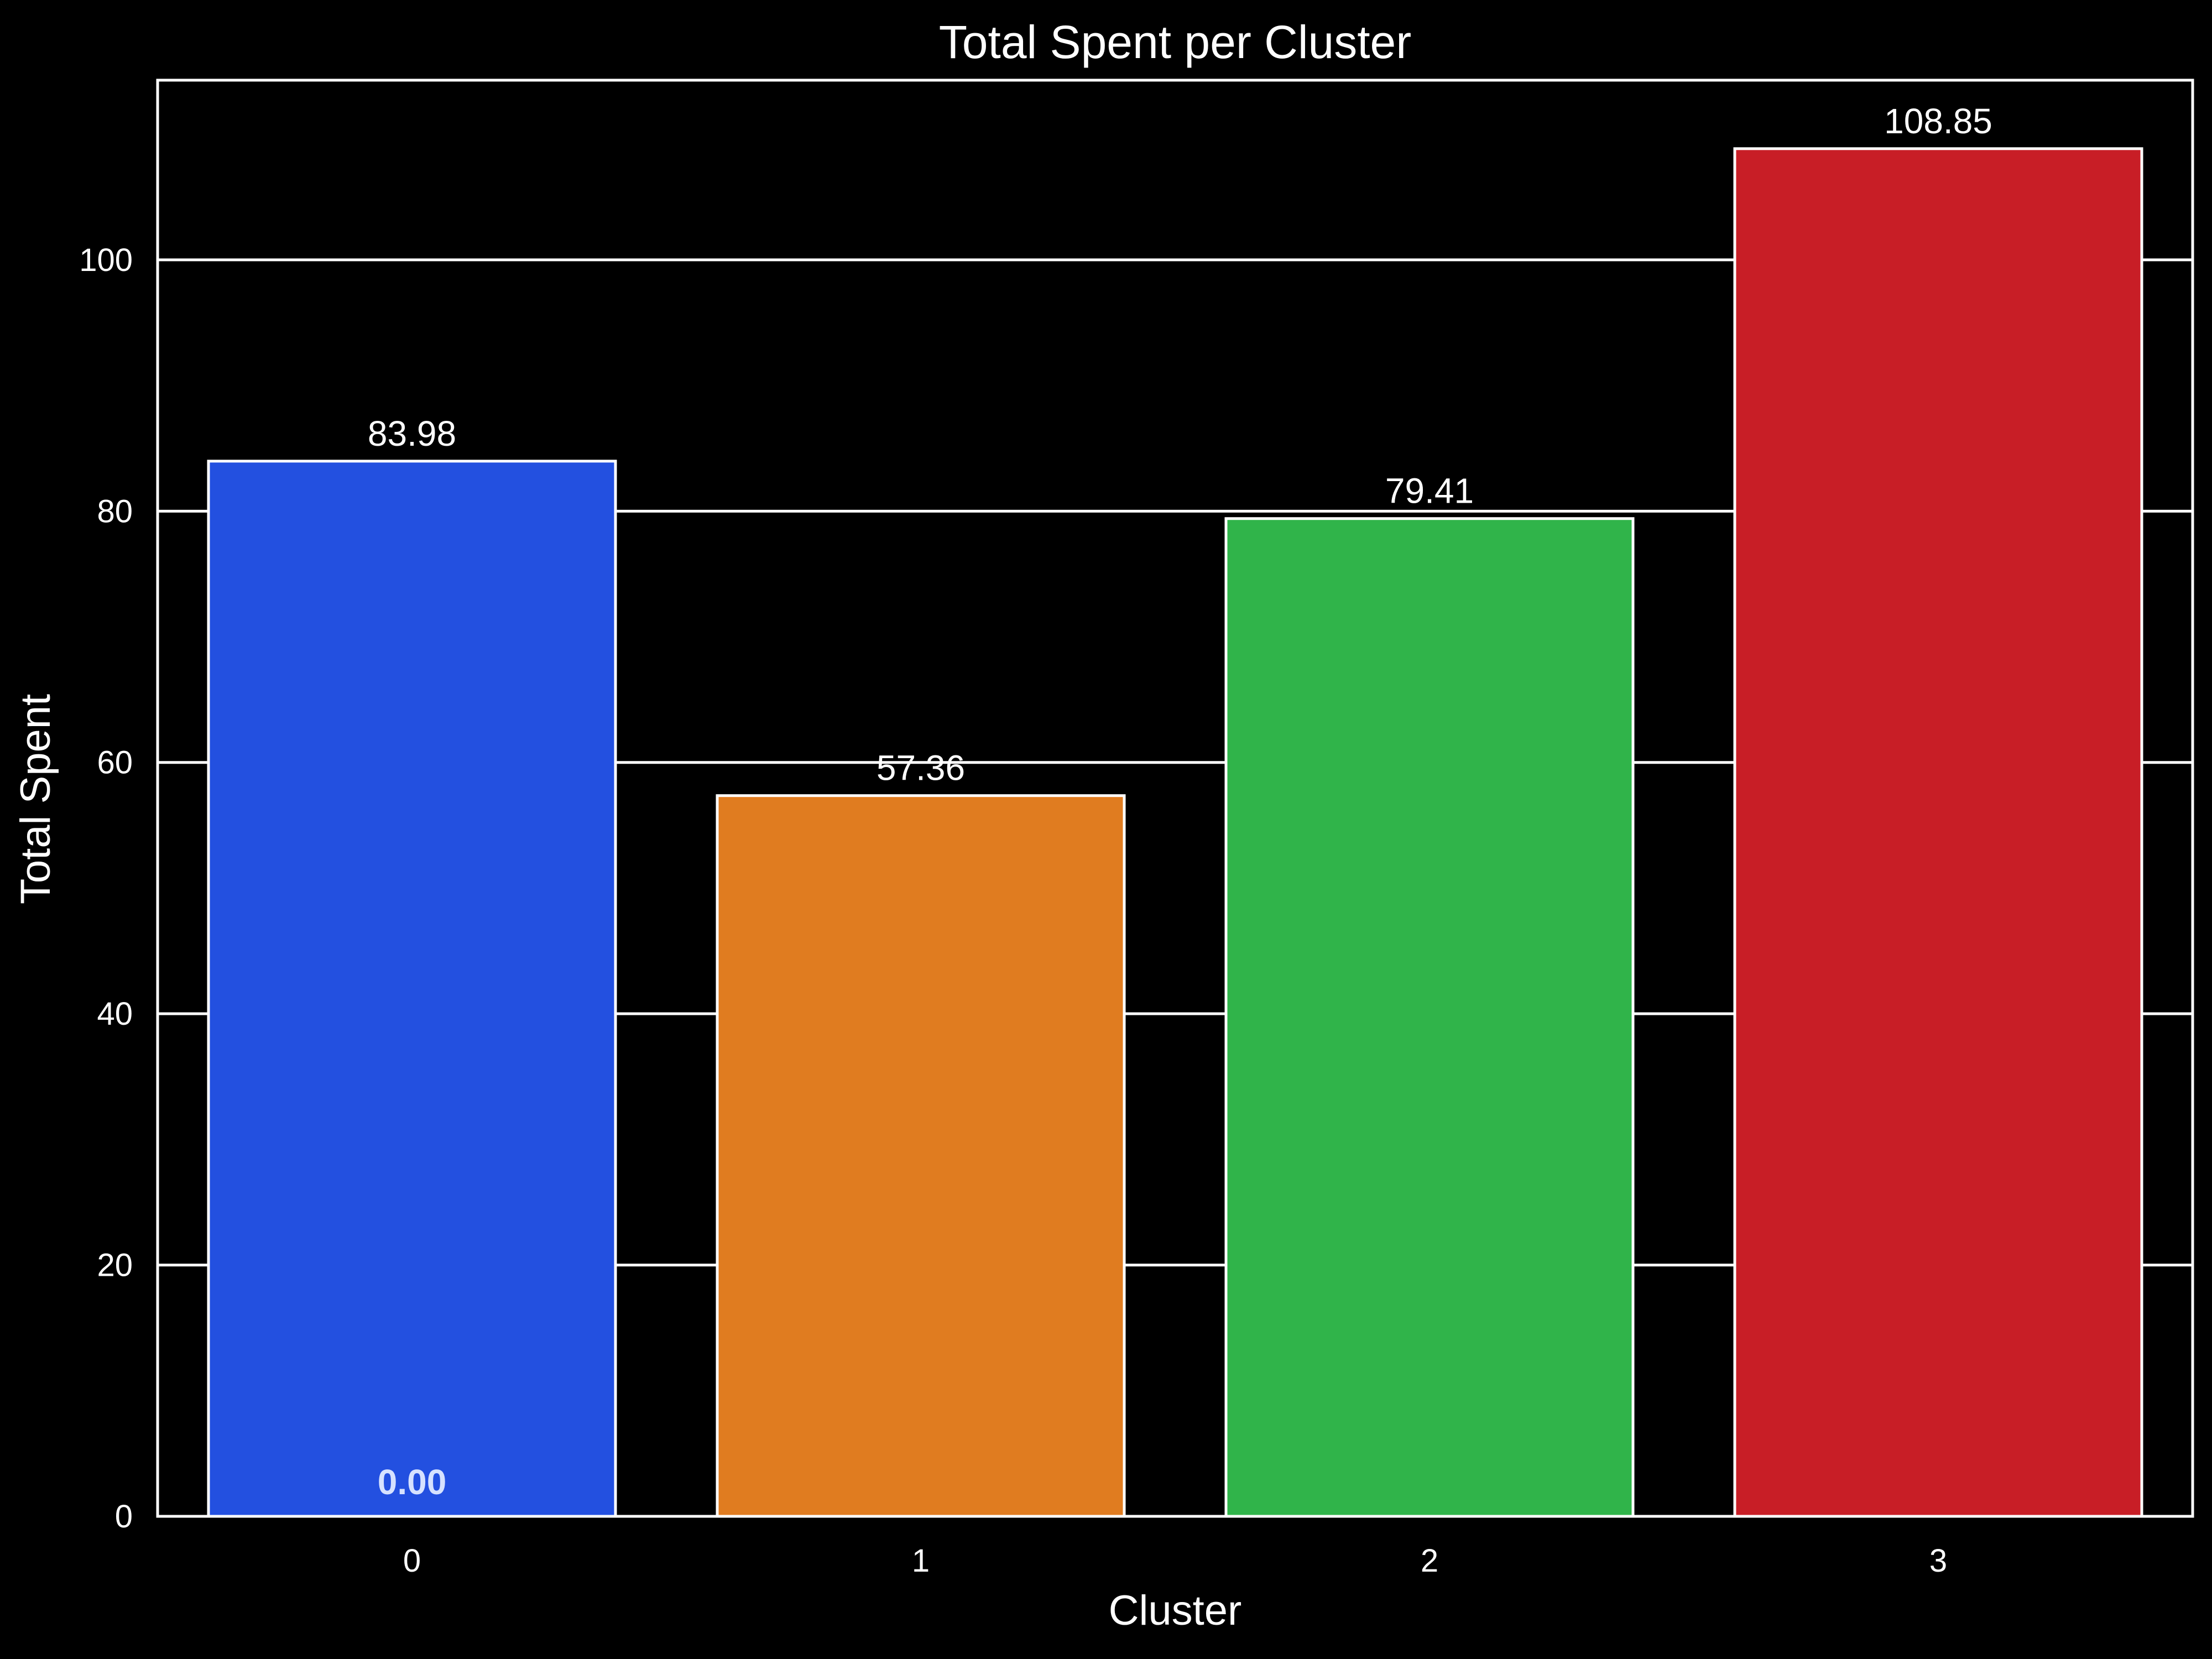  Describe the element at coordinates (35, 799) in the screenshot. I see `y-axis-label: Total Spent` at that location.